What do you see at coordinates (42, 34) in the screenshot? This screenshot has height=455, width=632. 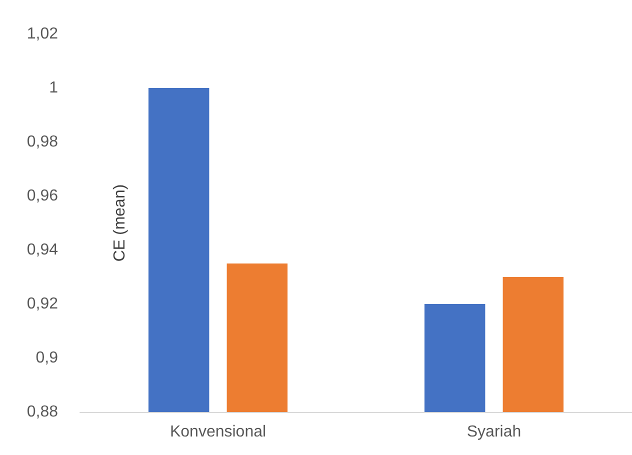 I see `y-tick-label: 1,02` at bounding box center [42, 34].